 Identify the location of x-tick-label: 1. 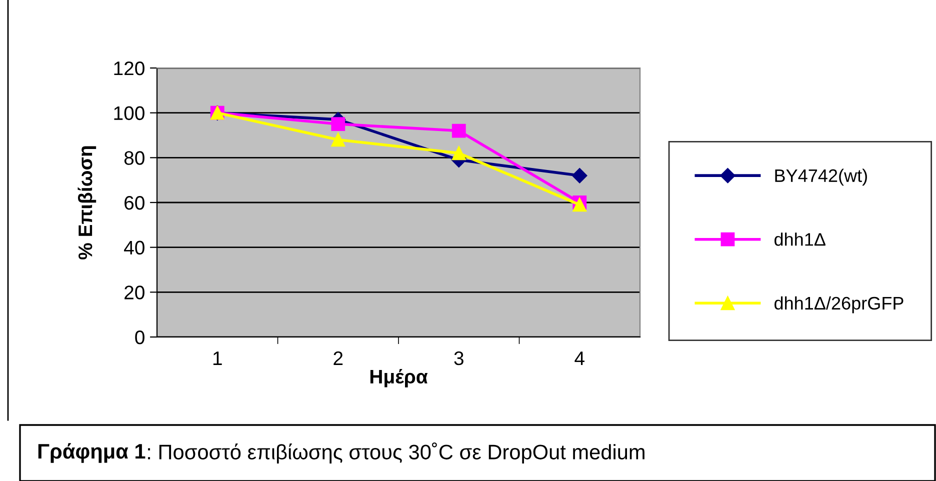
(217, 358).